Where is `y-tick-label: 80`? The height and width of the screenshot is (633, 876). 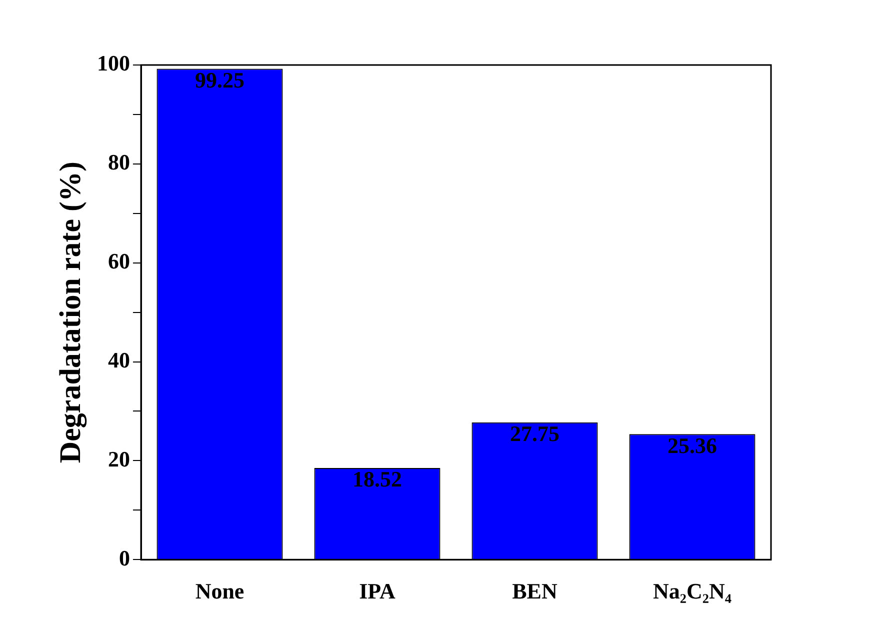
y-tick-label: 80 is located at coordinates (119, 162).